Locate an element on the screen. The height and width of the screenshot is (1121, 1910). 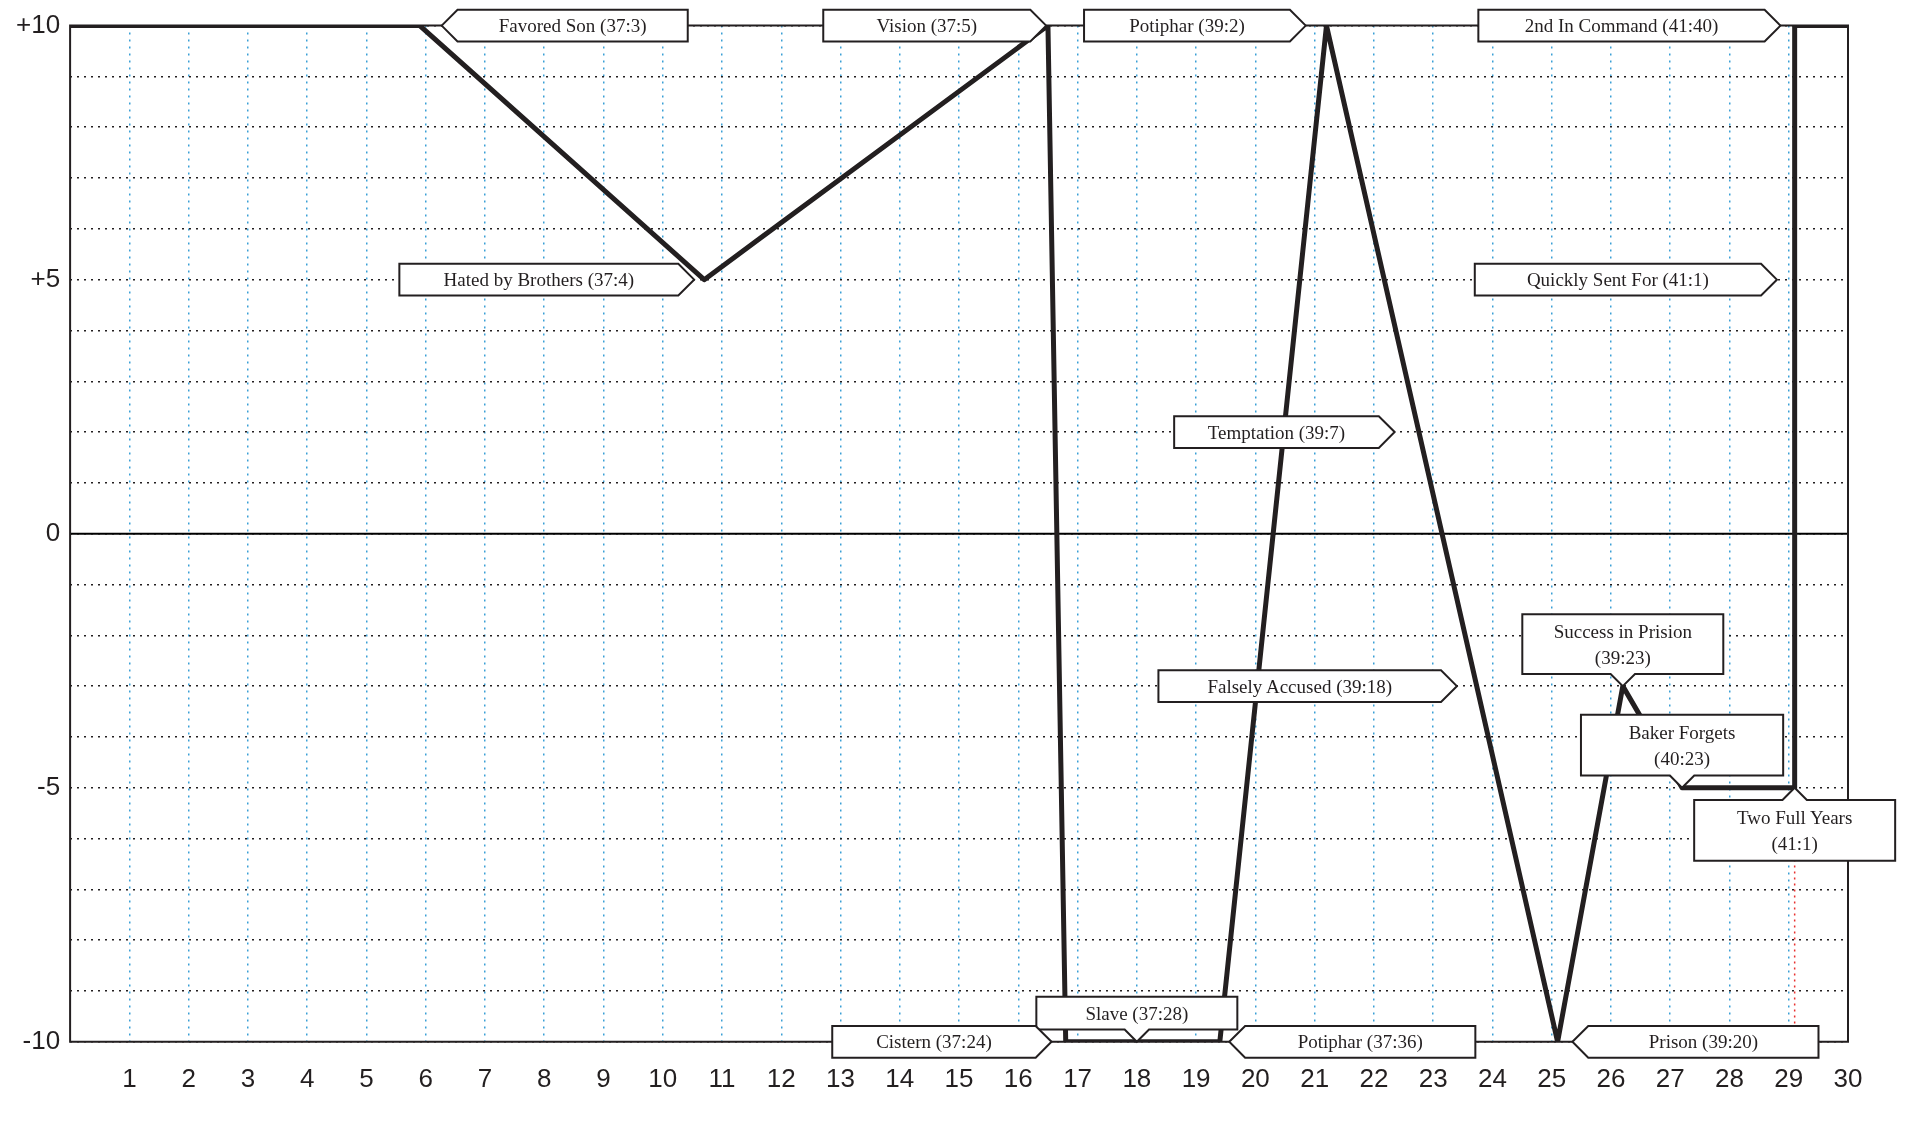
y-tick-label: -10 is located at coordinates (41, 1039).